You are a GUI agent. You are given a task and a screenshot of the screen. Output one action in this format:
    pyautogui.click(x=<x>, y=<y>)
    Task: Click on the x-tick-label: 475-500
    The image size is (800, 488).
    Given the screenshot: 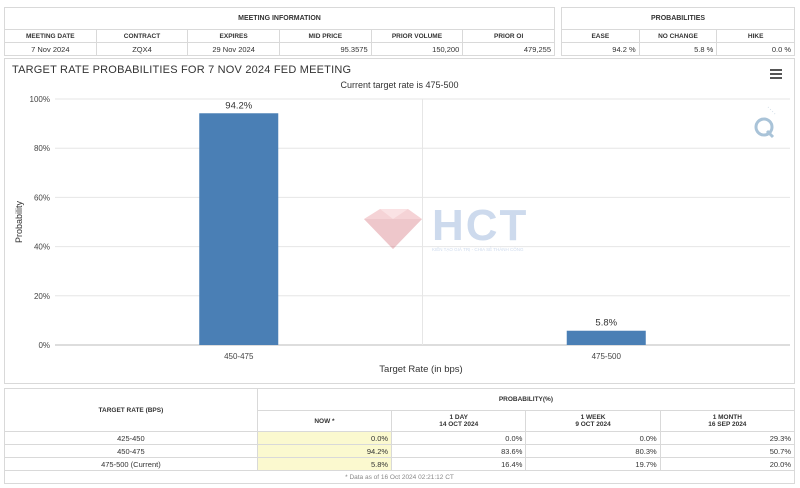 What is the action you would take?
    pyautogui.click(x=607, y=356)
    